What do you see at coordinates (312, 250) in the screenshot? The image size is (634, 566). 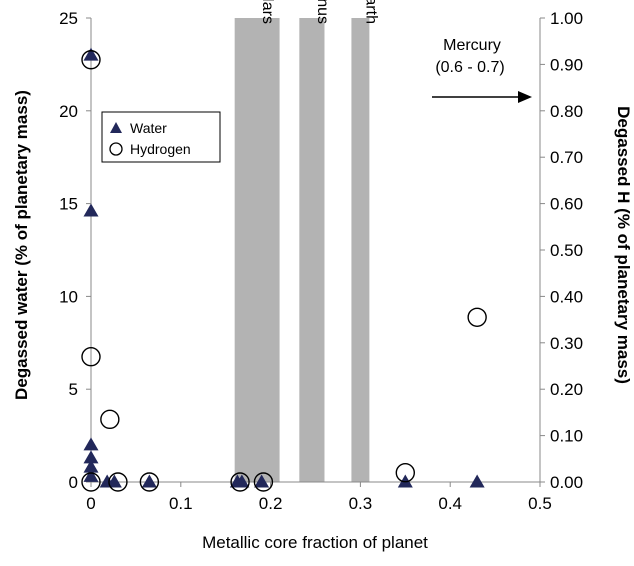 I see `band-venus` at bounding box center [312, 250].